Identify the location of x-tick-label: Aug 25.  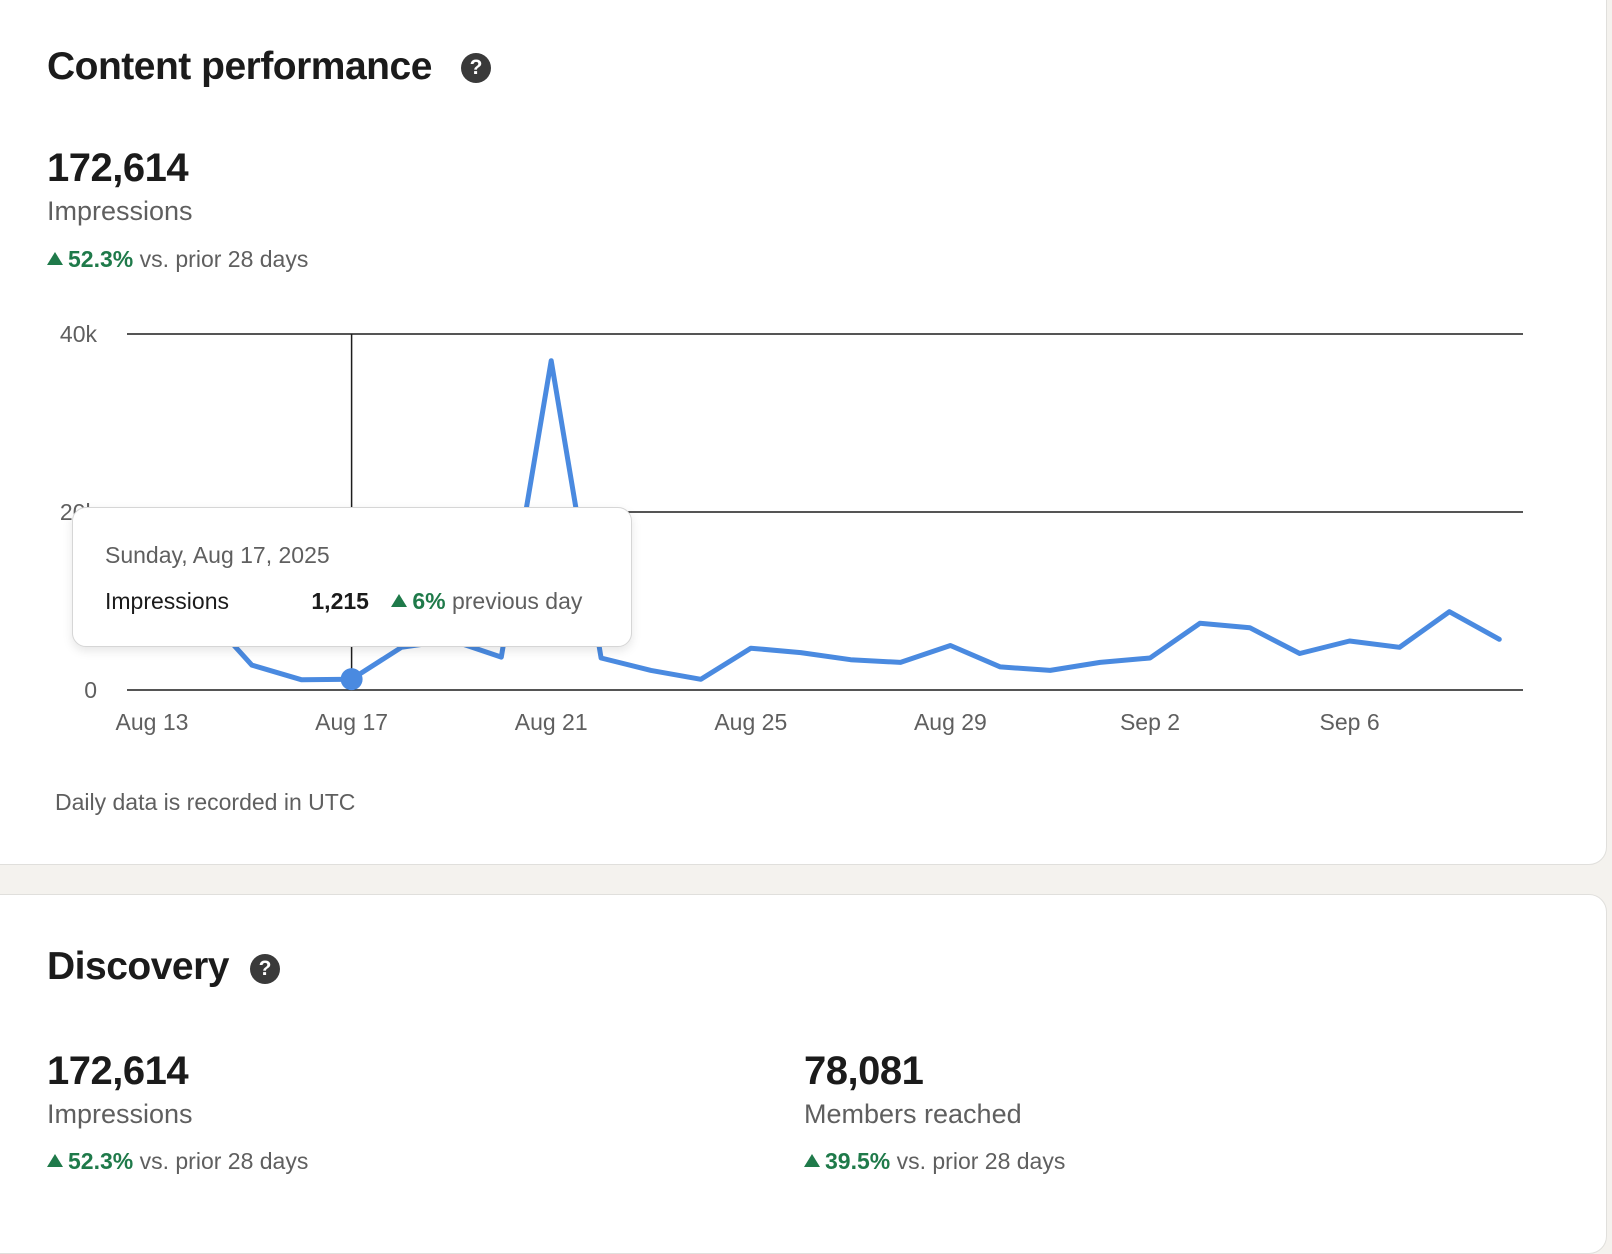
(750, 722).